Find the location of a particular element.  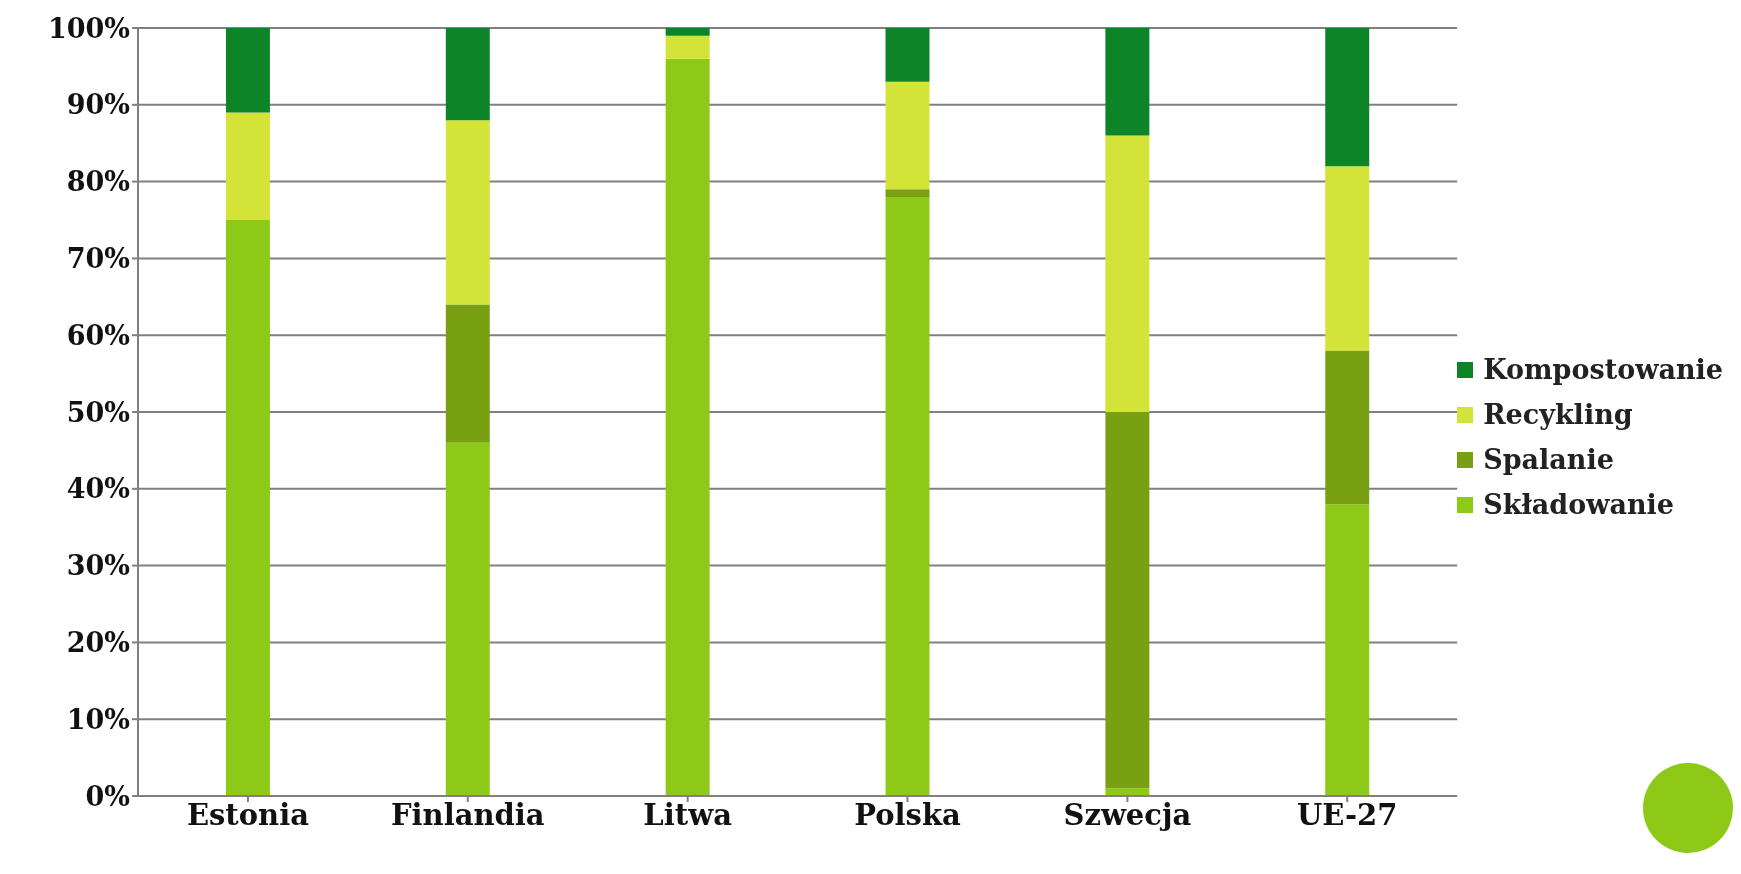

legend-label: Spalanie is located at coordinates (1548, 459).